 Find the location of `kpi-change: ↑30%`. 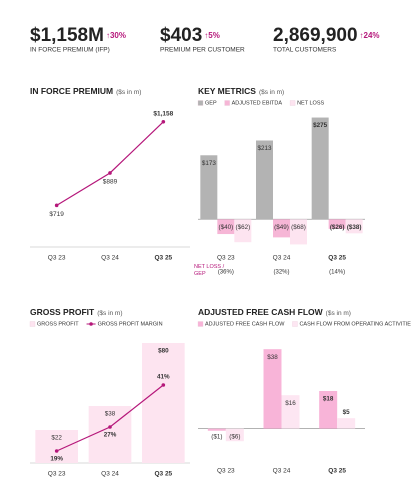

kpi-change: ↑30% is located at coordinates (116, 35).